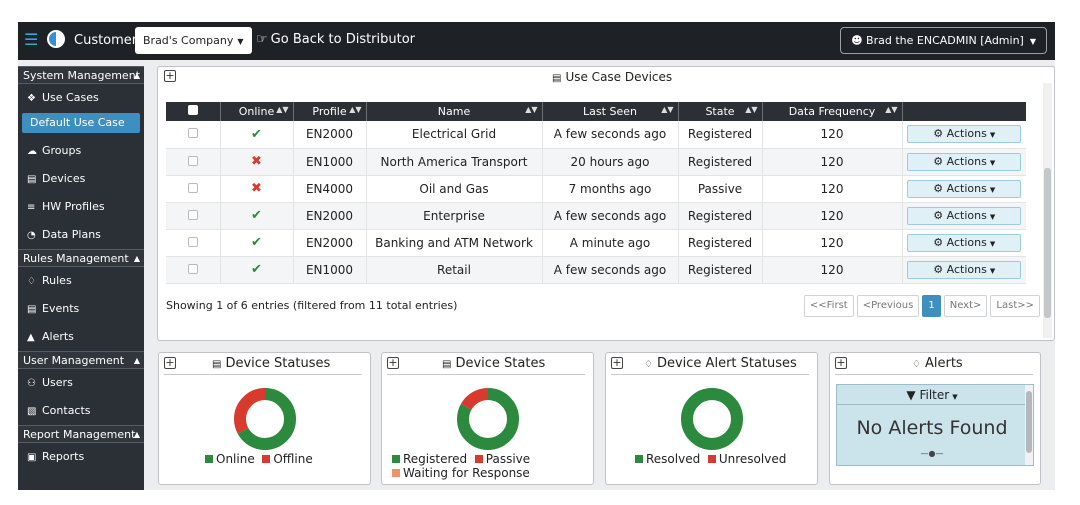  Describe the element at coordinates (832, 111) in the screenshot. I see `col-data-frequency: Data Frequency ▲▼` at that location.